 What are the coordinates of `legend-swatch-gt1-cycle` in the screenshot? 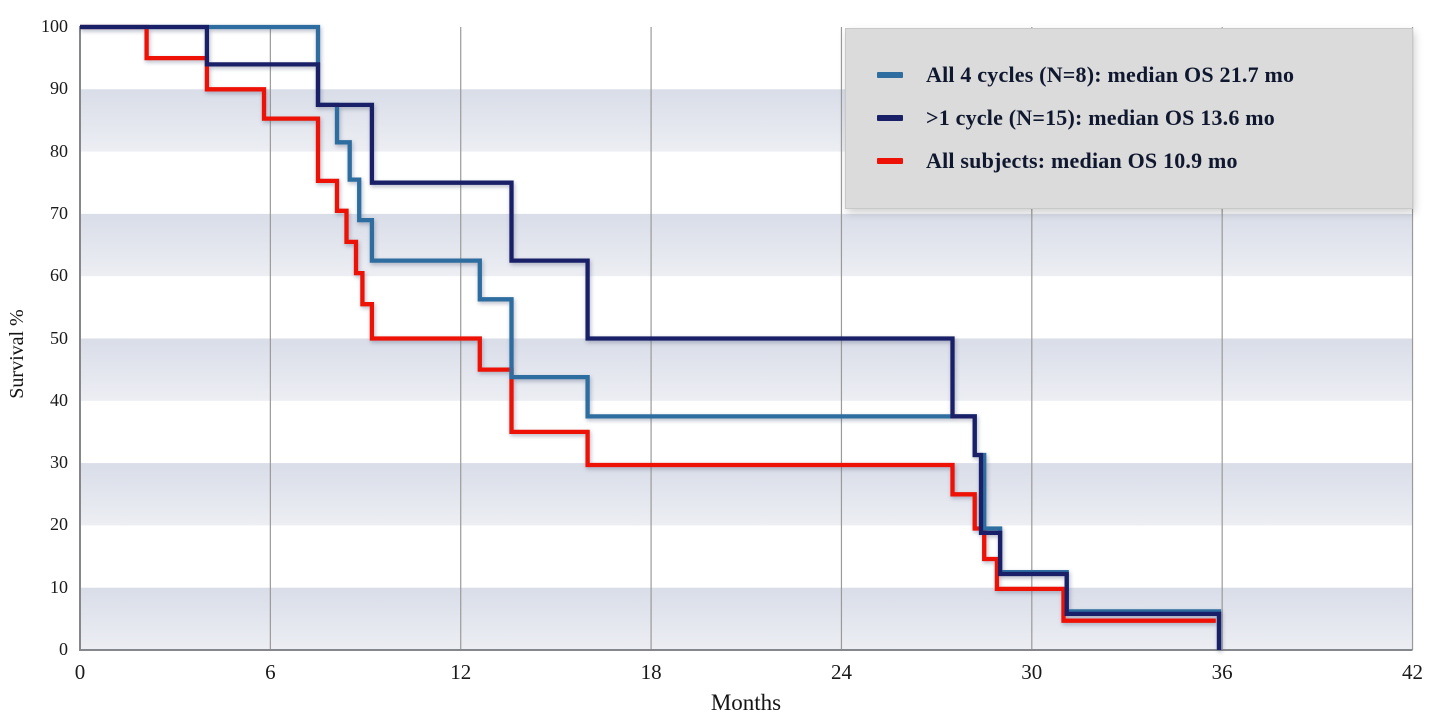 It's located at (890, 118).